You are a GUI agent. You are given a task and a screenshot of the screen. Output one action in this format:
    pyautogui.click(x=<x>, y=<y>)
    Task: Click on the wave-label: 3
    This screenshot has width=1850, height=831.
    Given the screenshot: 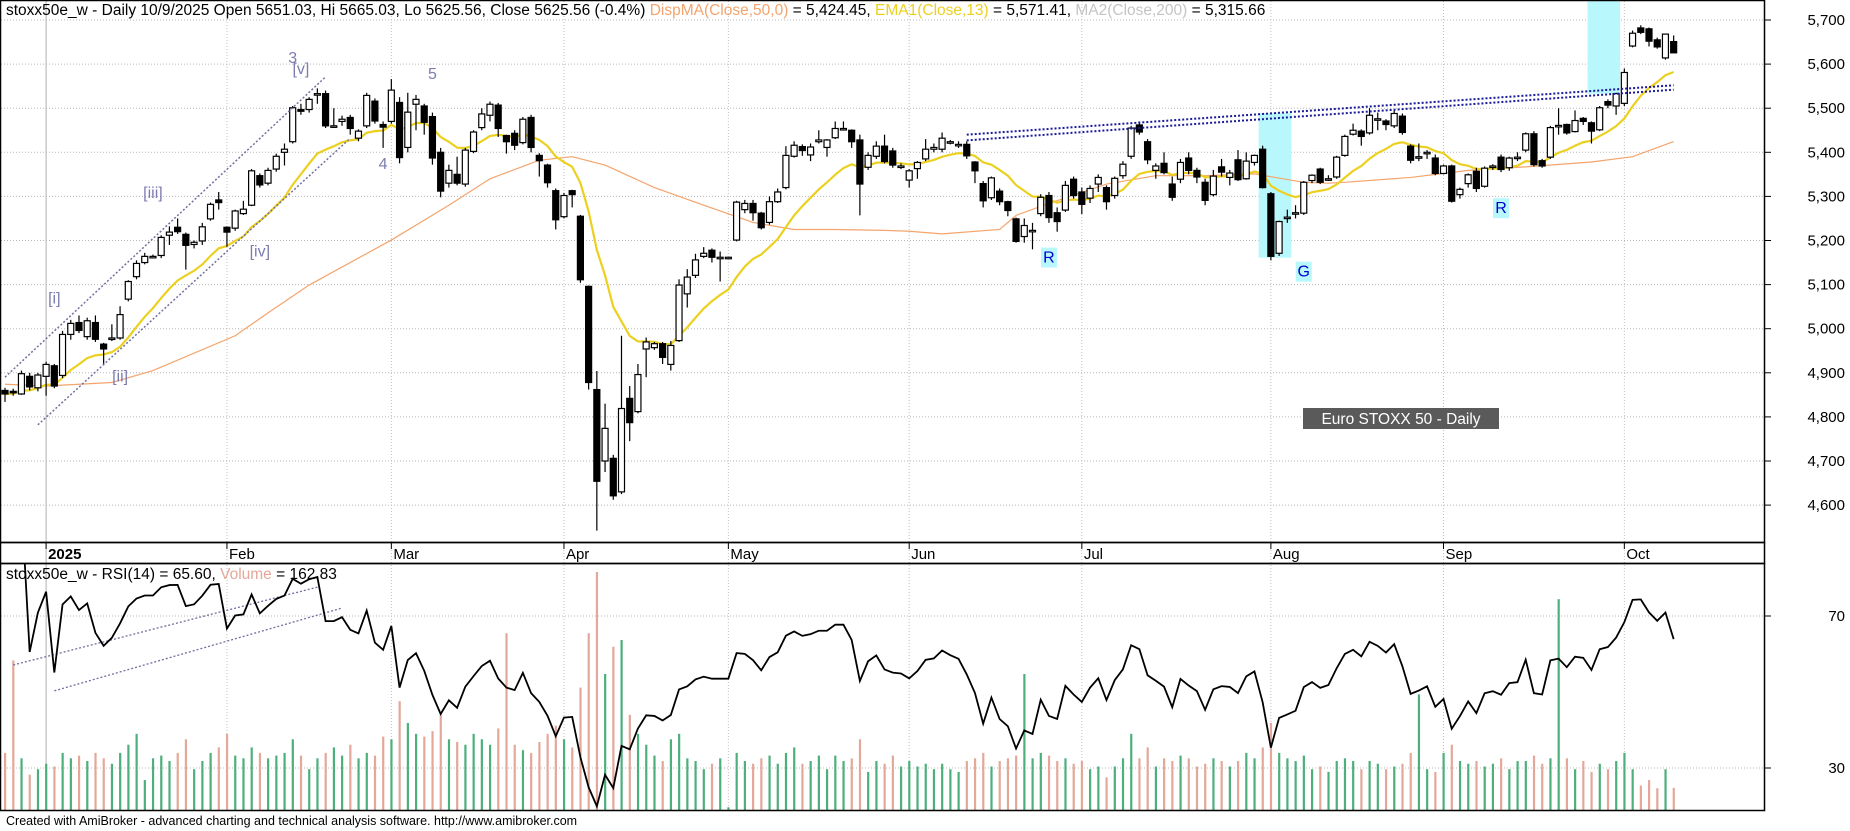 What is the action you would take?
    pyautogui.click(x=292, y=58)
    